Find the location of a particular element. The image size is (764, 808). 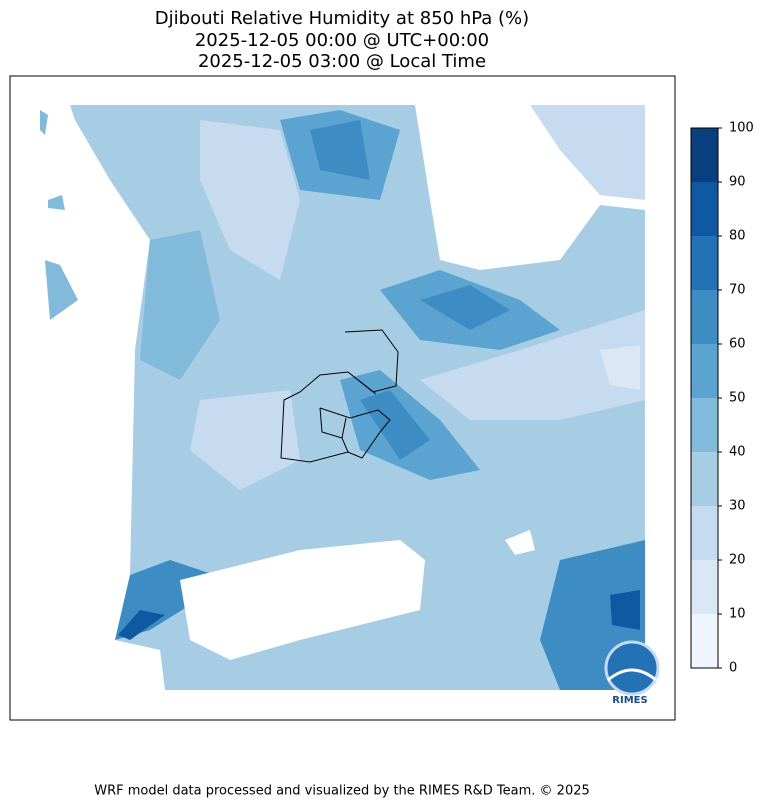

colorbar-tick-label: 80 is located at coordinates (737, 236).